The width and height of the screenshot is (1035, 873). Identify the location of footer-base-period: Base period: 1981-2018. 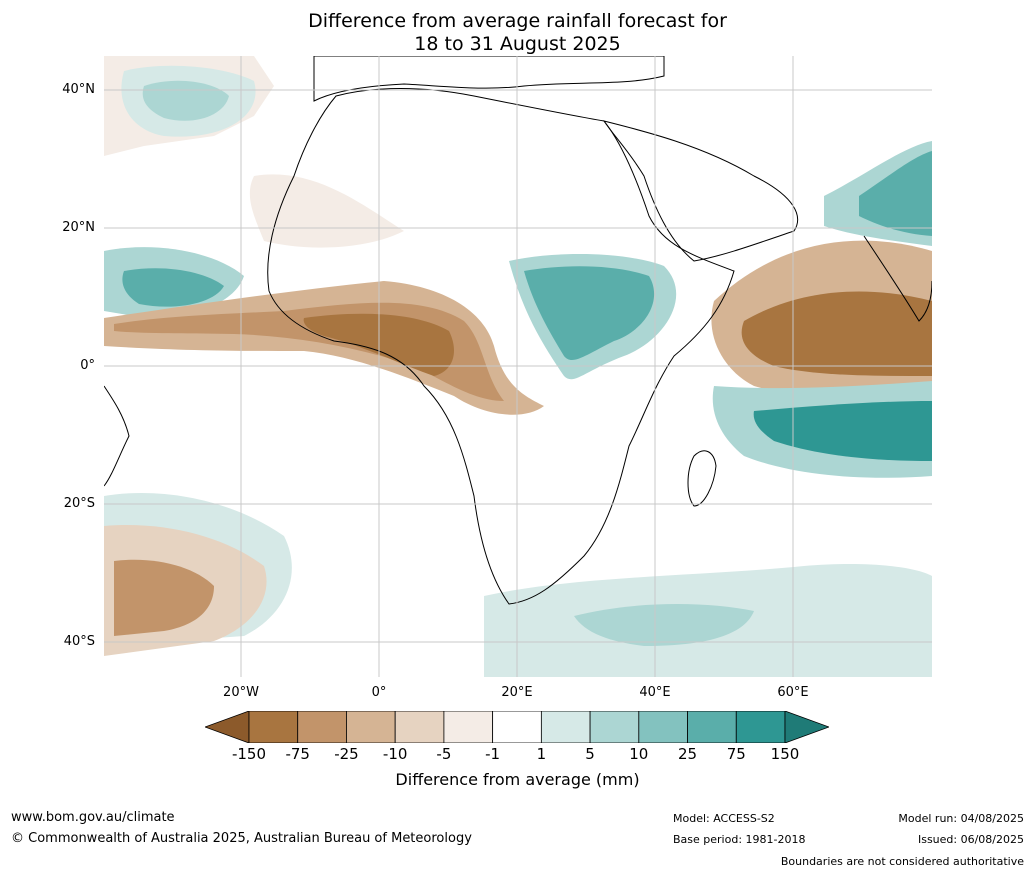
(739, 839).